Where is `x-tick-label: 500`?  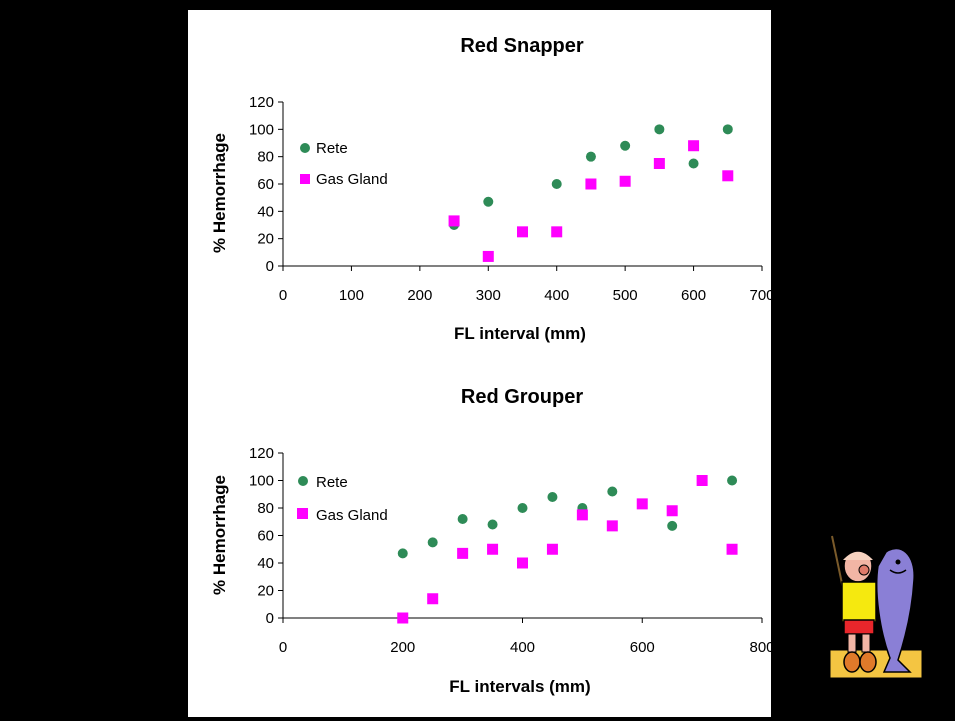 x-tick-label: 500 is located at coordinates (625, 295).